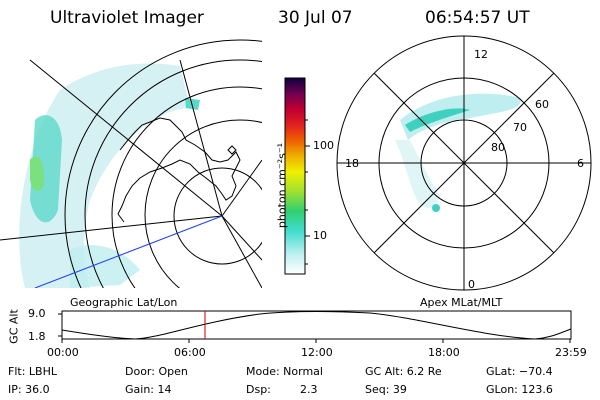 This screenshot has width=600, height=400. Describe the element at coordinates (190, 352) in the screenshot. I see `x-tick-0600: 06:00` at that location.